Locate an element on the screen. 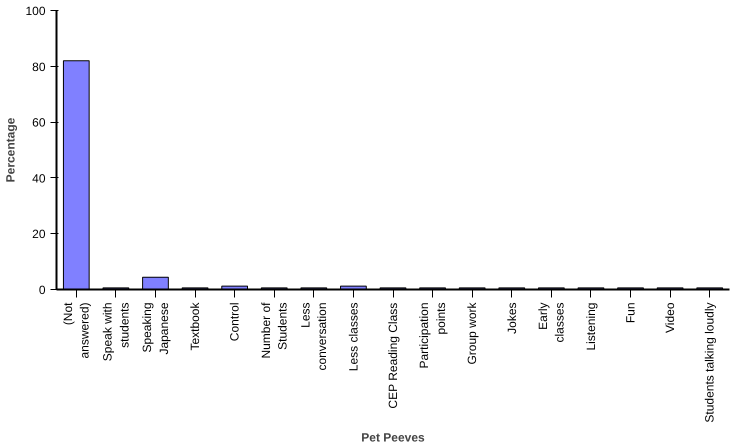 The image size is (739, 447). x-tick-label: Fun is located at coordinates (631, 313).